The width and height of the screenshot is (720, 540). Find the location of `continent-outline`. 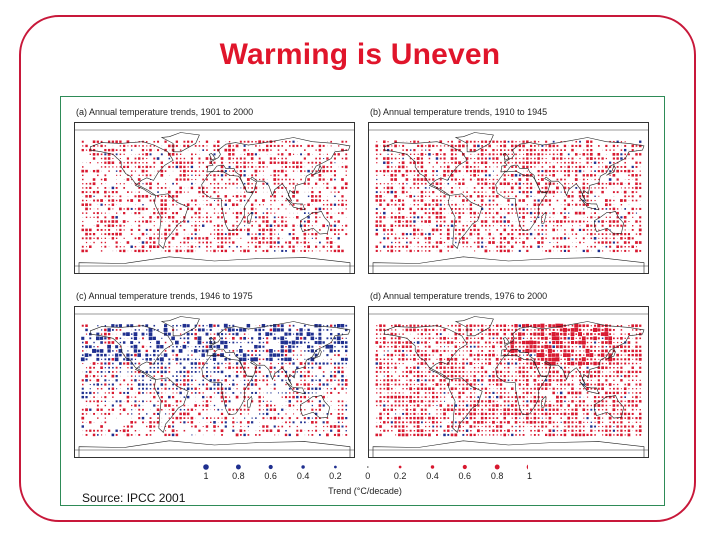

continent-outline is located at coordinates (227, 201).